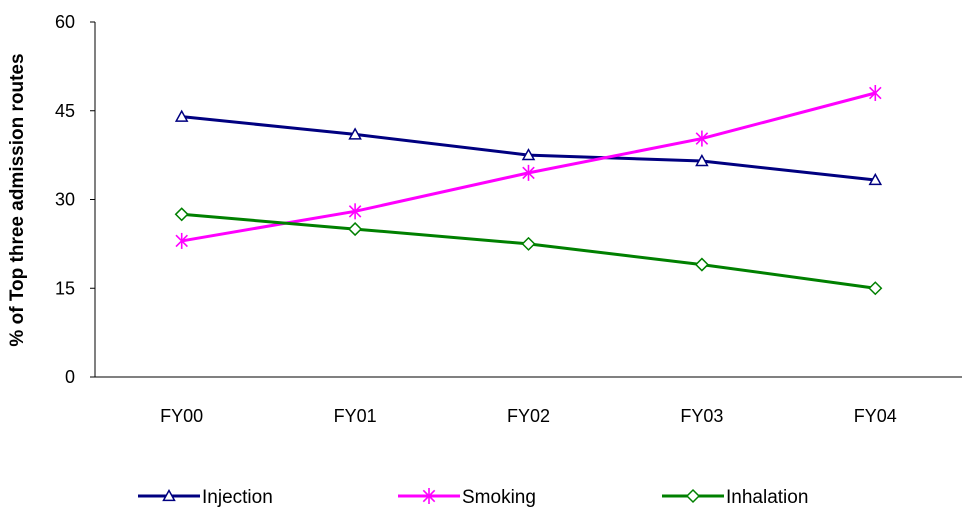 This screenshot has height=509, width=965. I want to click on y-tick-label: 30, so click(65, 200).